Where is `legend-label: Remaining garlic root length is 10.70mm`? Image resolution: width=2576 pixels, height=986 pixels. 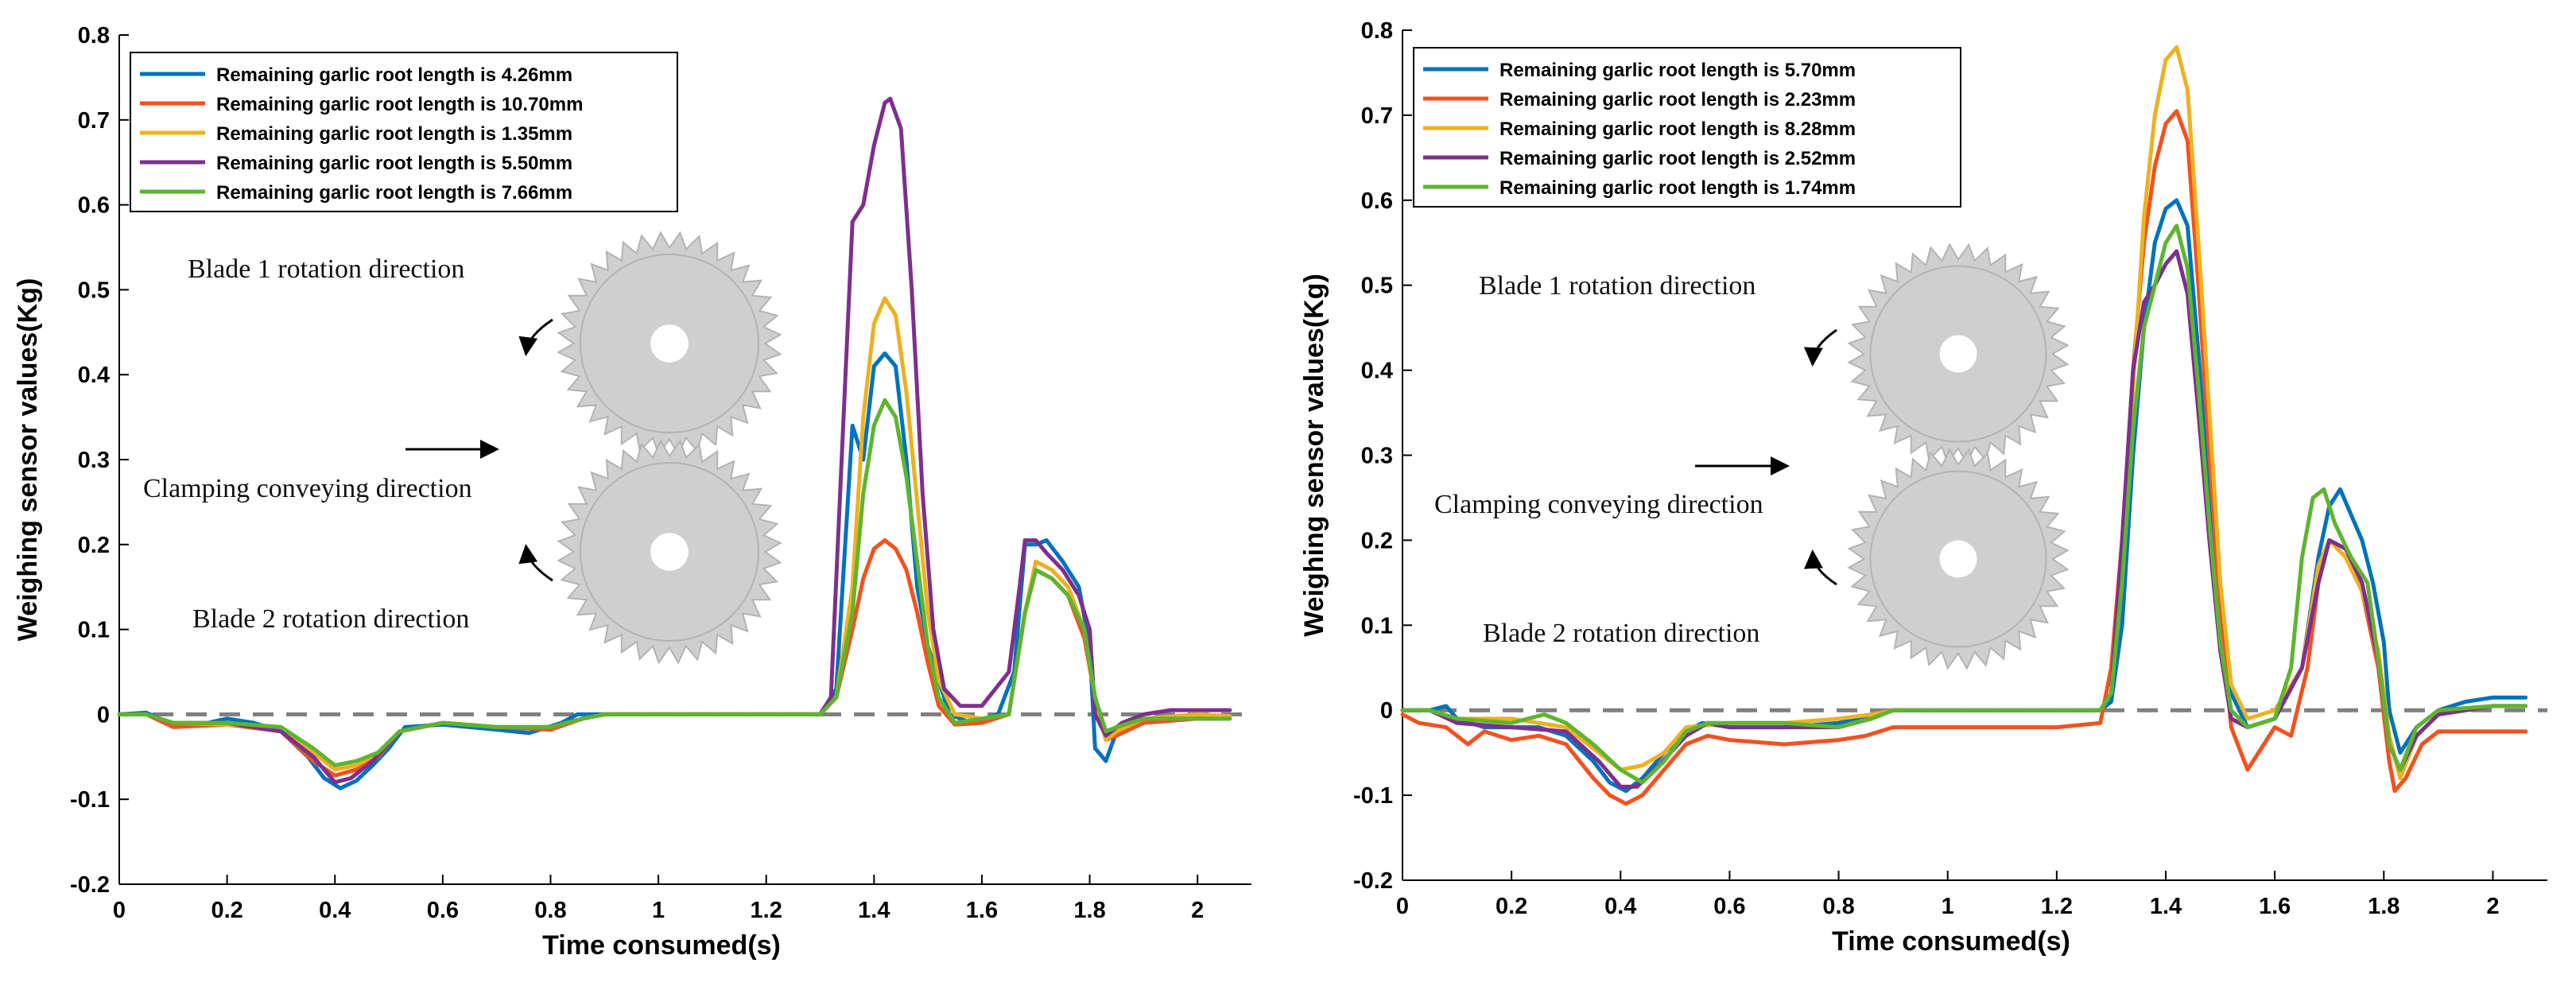 legend-label: Remaining garlic root length is 10.70mm is located at coordinates (400, 104).